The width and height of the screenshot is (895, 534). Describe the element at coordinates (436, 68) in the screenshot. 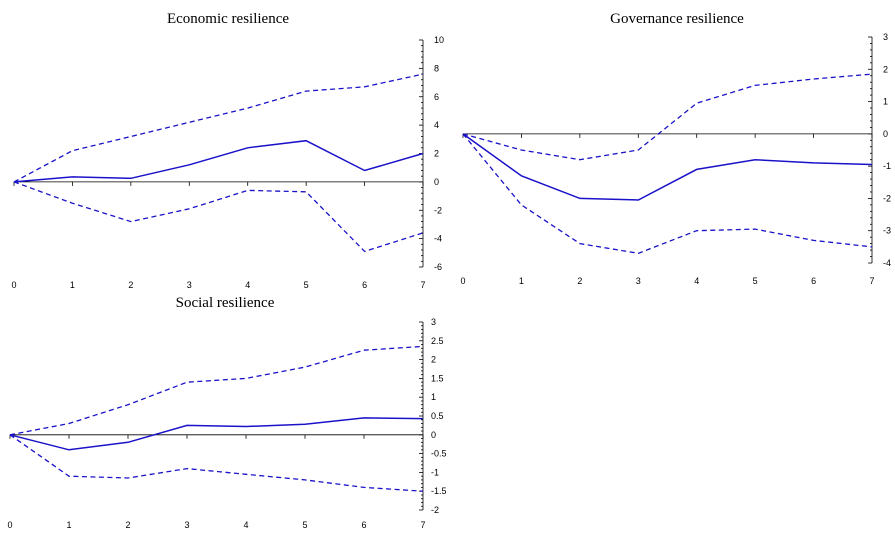

I see `y-tick-label: 8` at that location.